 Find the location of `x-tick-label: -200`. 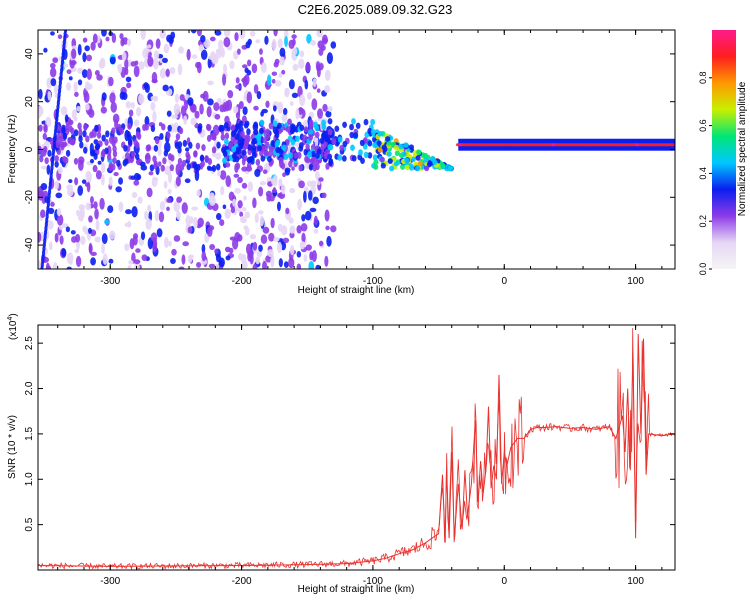

x-tick-label: -200 is located at coordinates (242, 581).